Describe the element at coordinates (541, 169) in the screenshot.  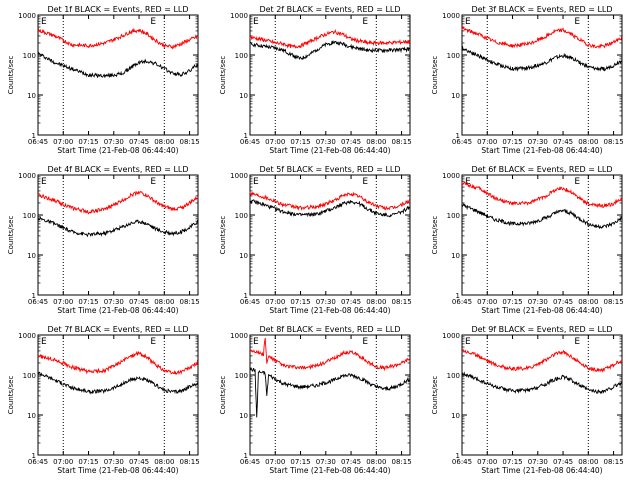
I see `panel-title: Det 6f BLACK = Events, RED = LLD` at that location.